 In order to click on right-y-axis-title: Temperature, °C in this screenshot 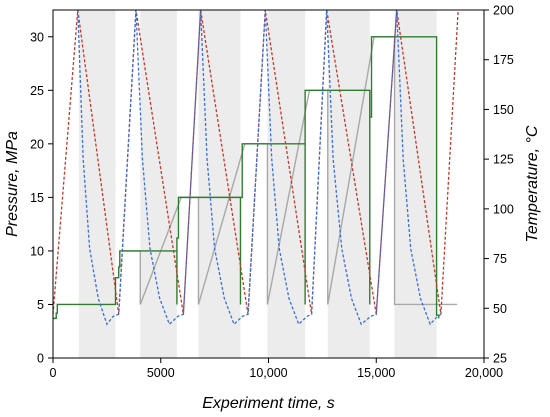, I will do `click(532, 183)`.